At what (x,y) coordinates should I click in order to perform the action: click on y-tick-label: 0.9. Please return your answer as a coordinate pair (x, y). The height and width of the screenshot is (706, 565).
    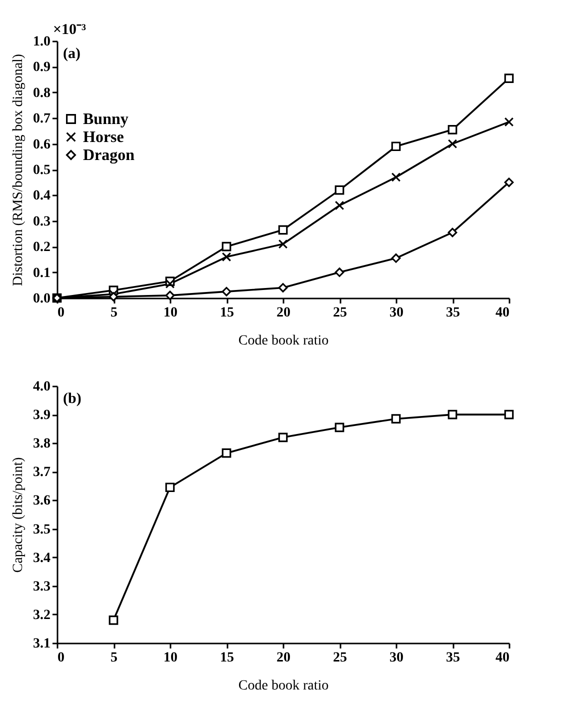
    Looking at the image, I should click on (41, 68).